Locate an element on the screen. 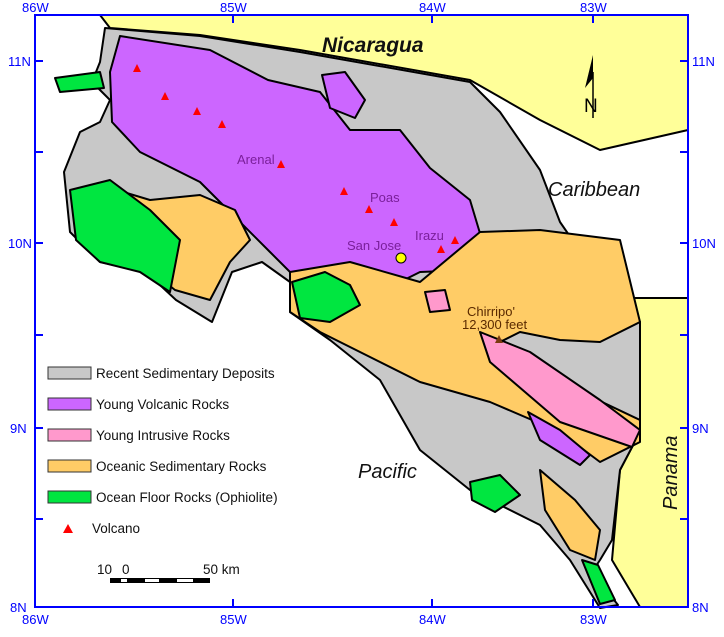  place-irazu: Irazu is located at coordinates (429, 235).